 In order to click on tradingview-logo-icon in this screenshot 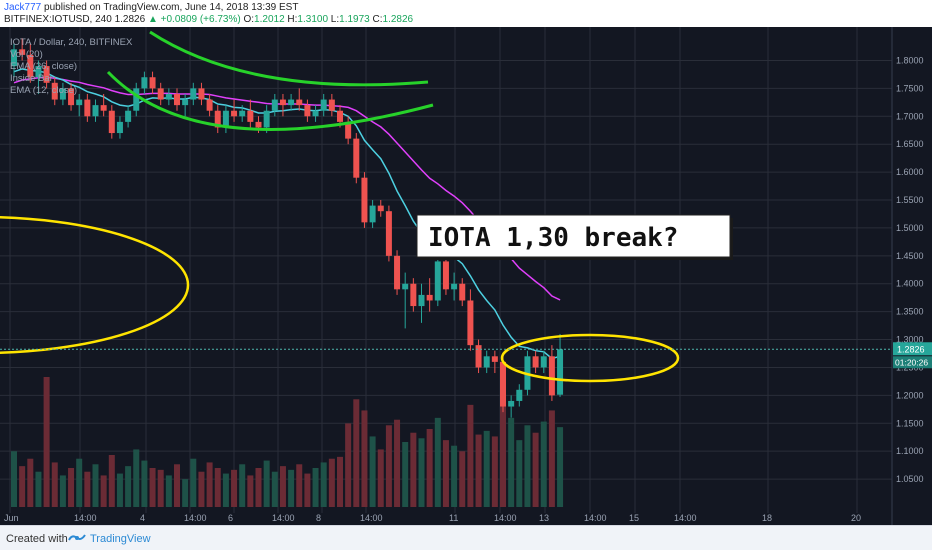, I will do `click(77, 537)`.